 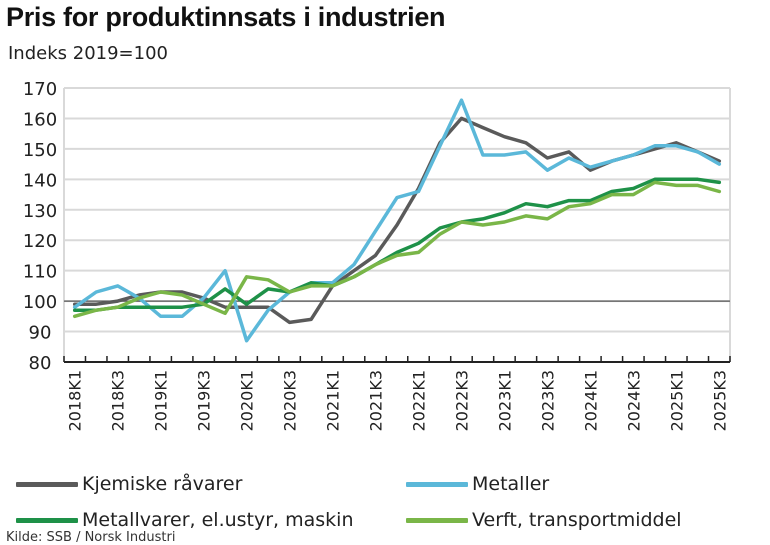 I want to click on legend-label-kjemiske: Kjemiske råvarer, so click(x=162, y=484).